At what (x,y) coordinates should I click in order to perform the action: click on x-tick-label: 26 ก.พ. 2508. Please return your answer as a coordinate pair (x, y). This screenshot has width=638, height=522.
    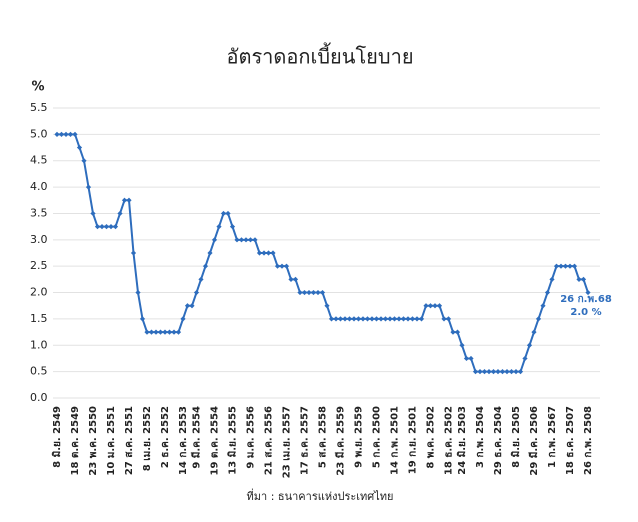
    Looking at the image, I should click on (588, 440).